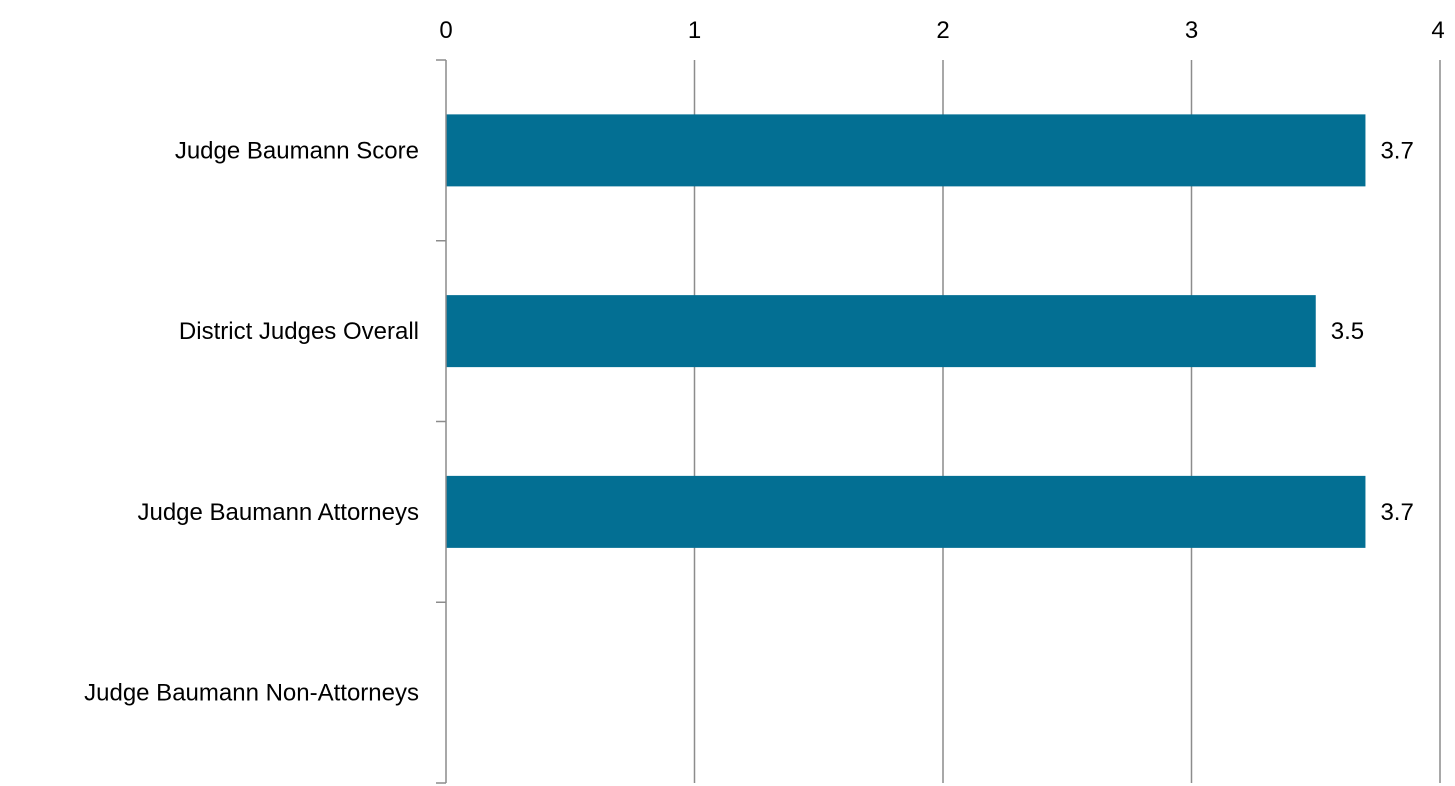 Image resolution: width=1455 pixels, height=786 pixels. Describe the element at coordinates (1191, 30) in the screenshot. I see `x-tick-label: 3` at that location.